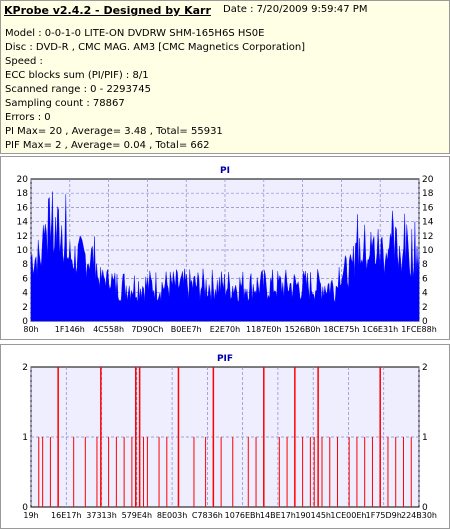 The width and height of the screenshot is (450, 529). What do you see at coordinates (25, 368) in the screenshot?
I see `pif-y-tick-left: 2` at bounding box center [25, 368].